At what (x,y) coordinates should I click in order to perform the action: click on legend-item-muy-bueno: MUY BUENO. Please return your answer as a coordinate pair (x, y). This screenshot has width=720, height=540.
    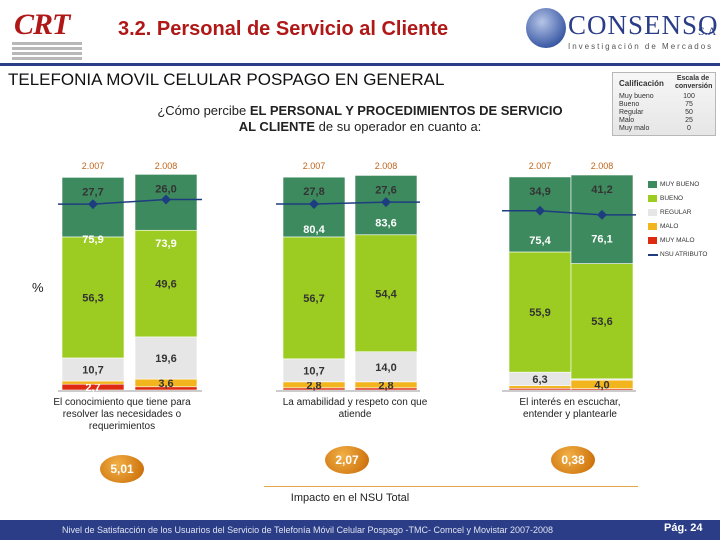
    Looking at the image, I should click on (677, 187).